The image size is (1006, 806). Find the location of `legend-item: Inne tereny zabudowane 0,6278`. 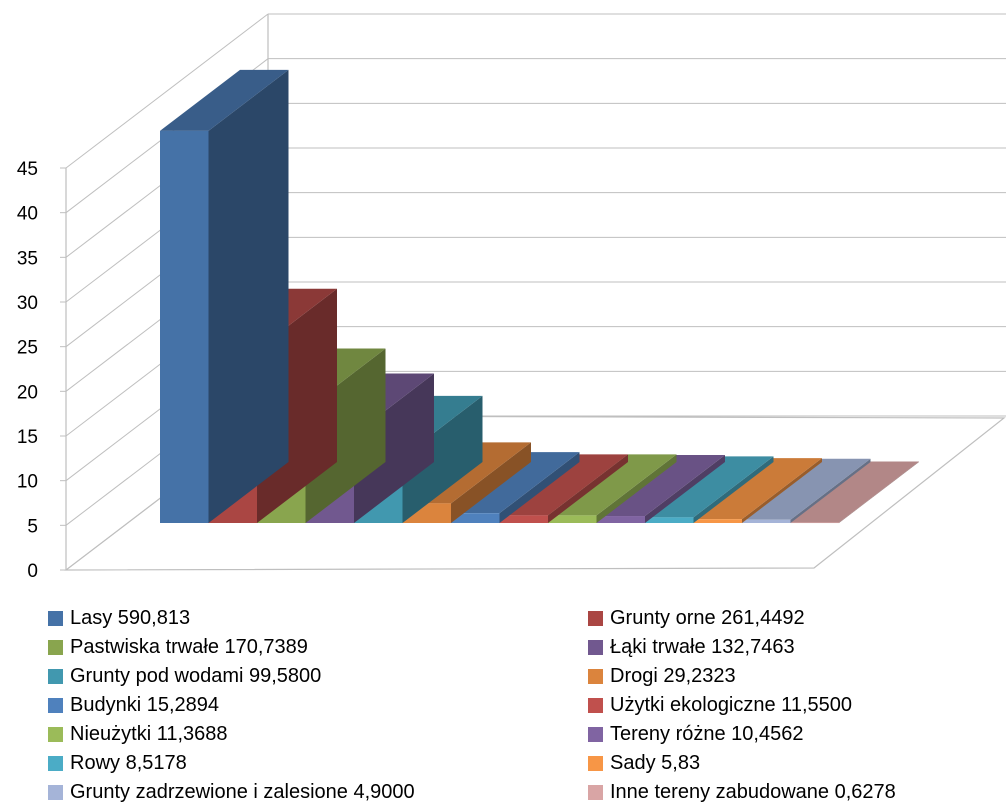

legend-item: Inne tereny zabudowane 0,6278 is located at coordinates (788, 792).